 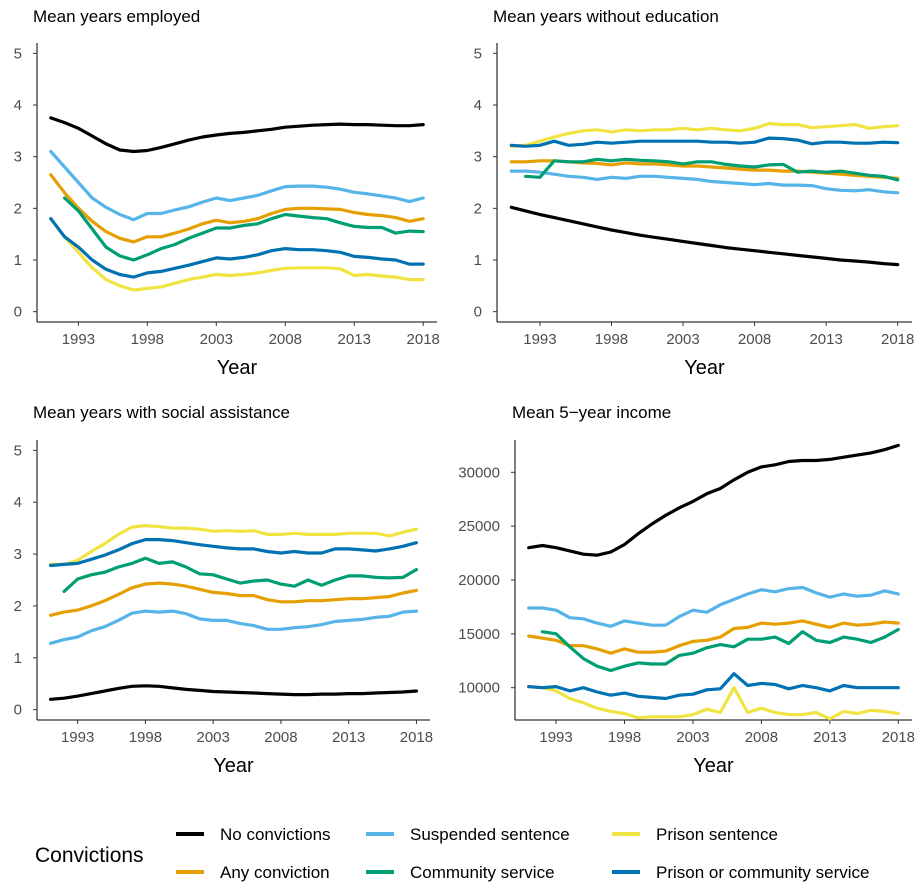 What do you see at coordinates (89, 855) in the screenshot?
I see `legend-title: Convictions` at bounding box center [89, 855].